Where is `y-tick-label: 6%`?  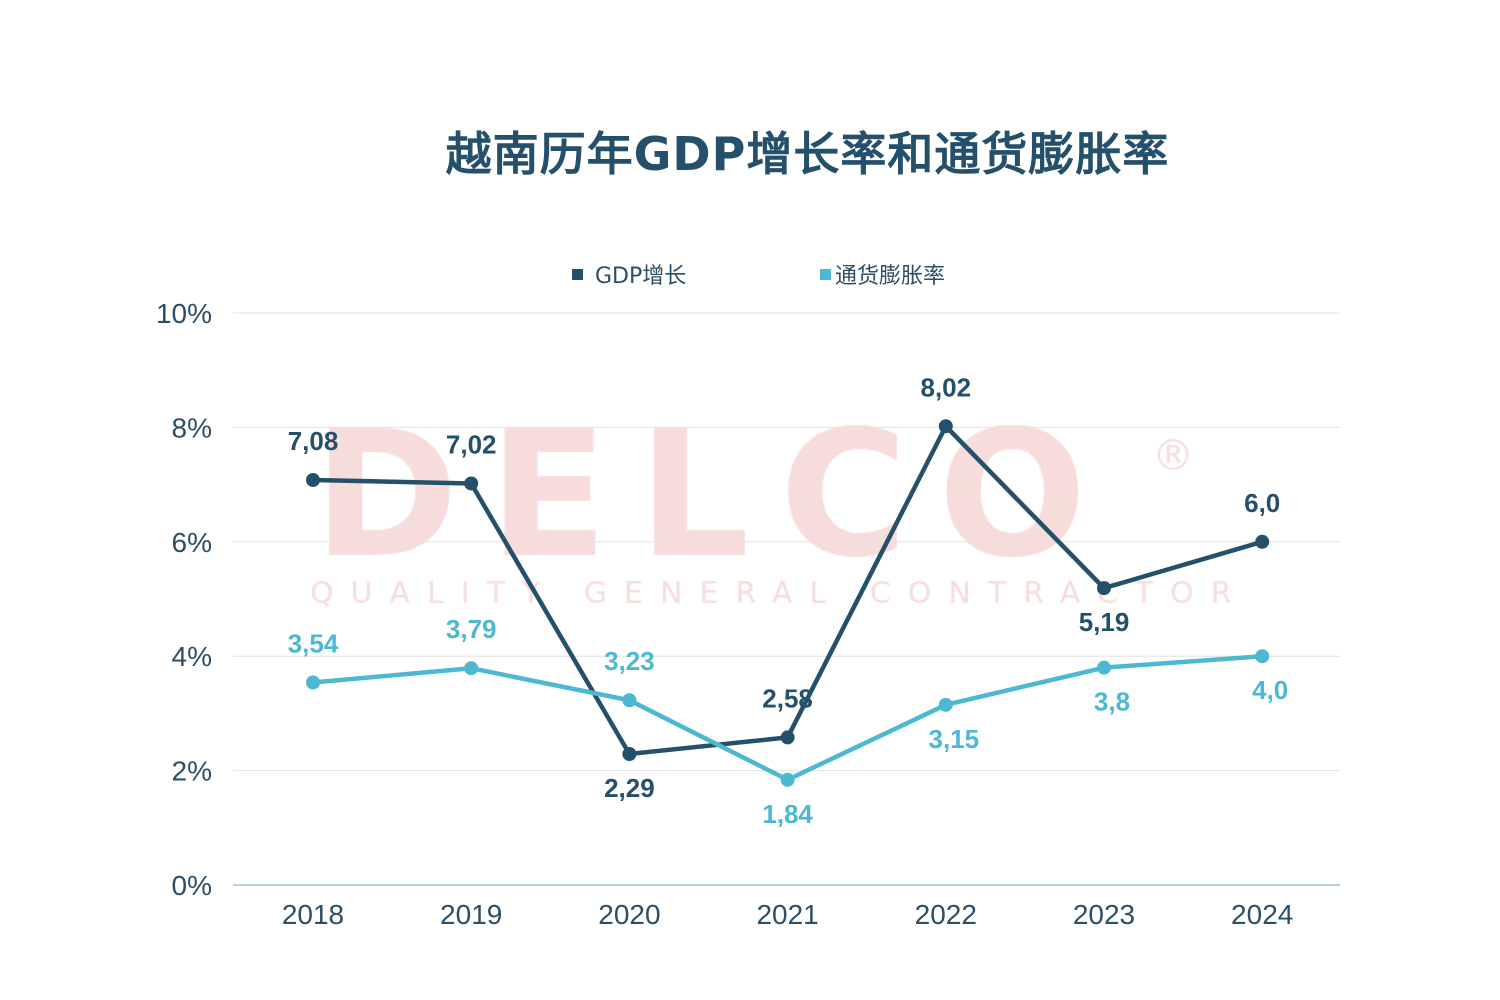 y-tick-label: 6% is located at coordinates (192, 542).